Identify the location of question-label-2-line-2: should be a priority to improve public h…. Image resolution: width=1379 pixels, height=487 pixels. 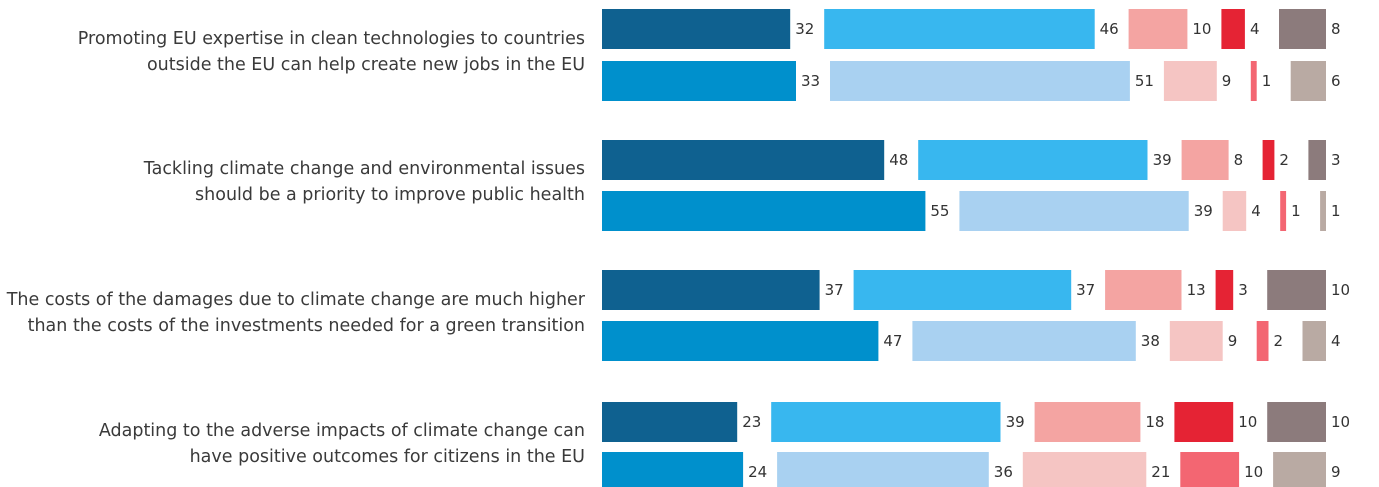
(390, 195).